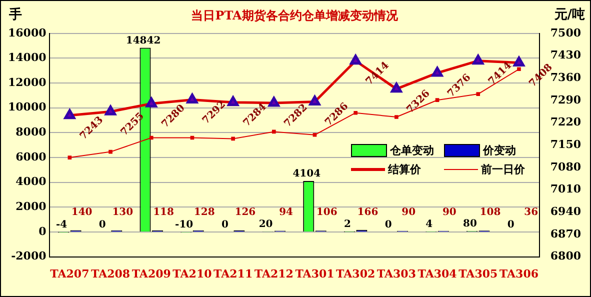 The width and height of the screenshot is (591, 297). Describe the element at coordinates (81, 212) in the screenshot. I see `data-label: 140` at that location.